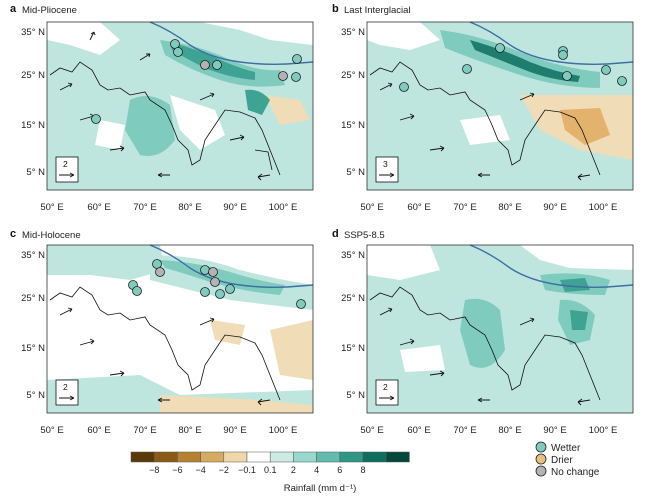 This screenshot has height=499, width=650. What do you see at coordinates (165, 356) in the screenshot?
I see `panel-c-wind-arrows` at bounding box center [165, 356].